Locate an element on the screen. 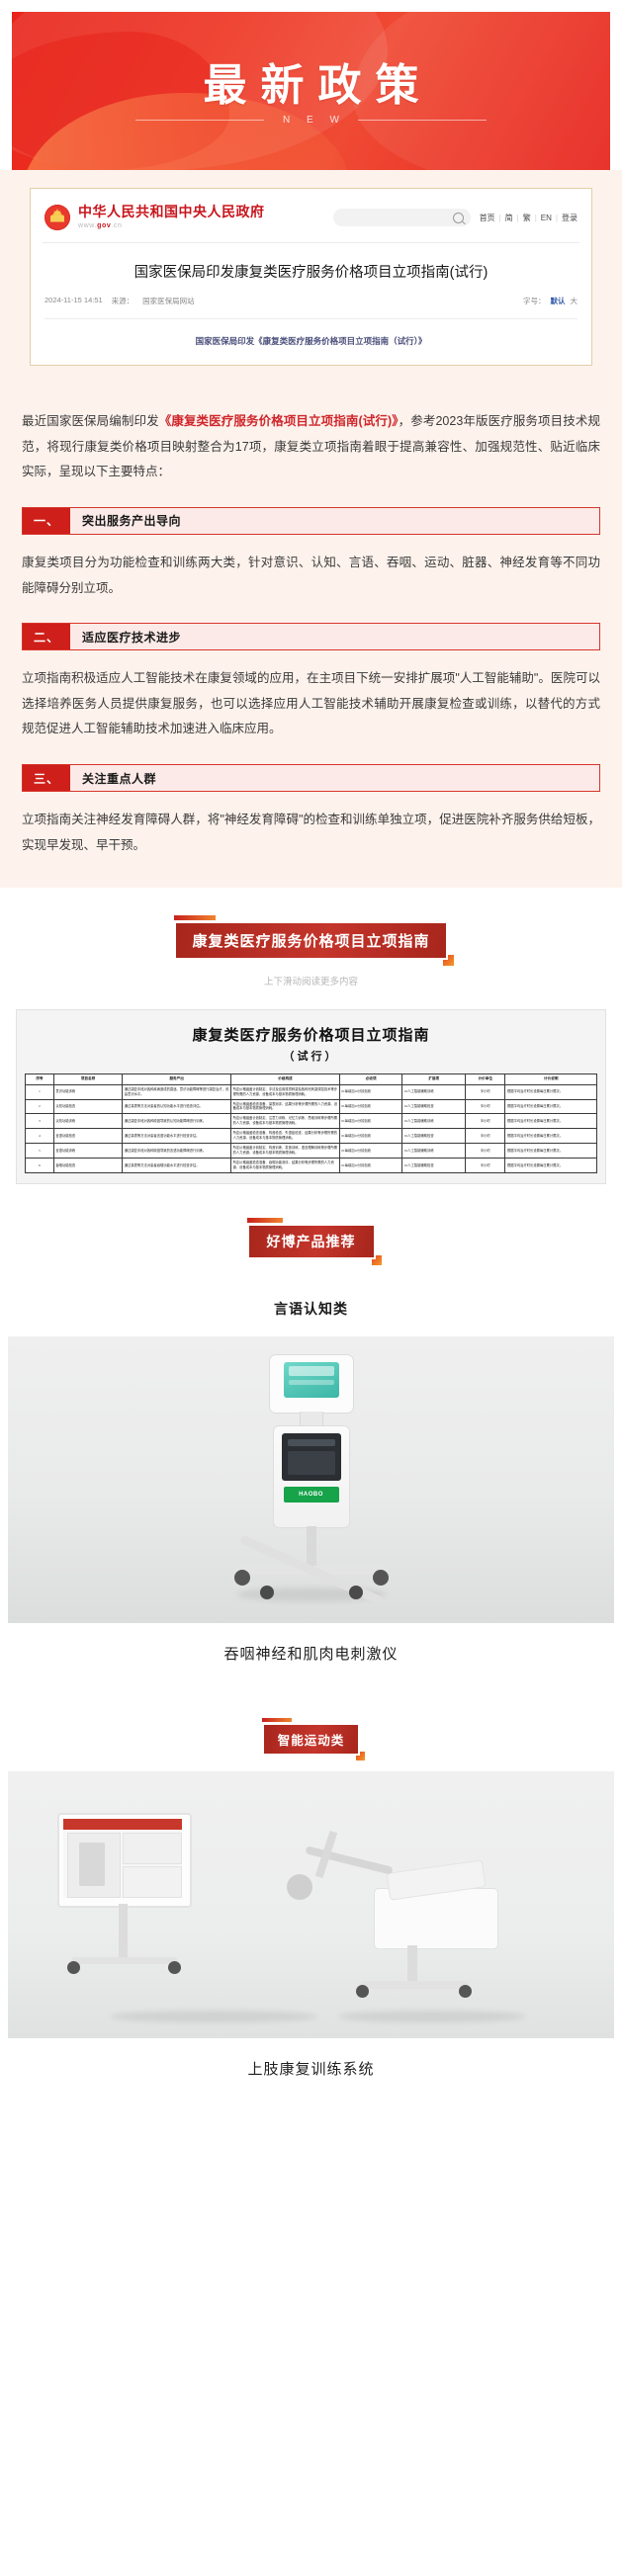 The width and height of the screenshot is (622, 2576). device-caster-front-left is located at coordinates (266, 1592).